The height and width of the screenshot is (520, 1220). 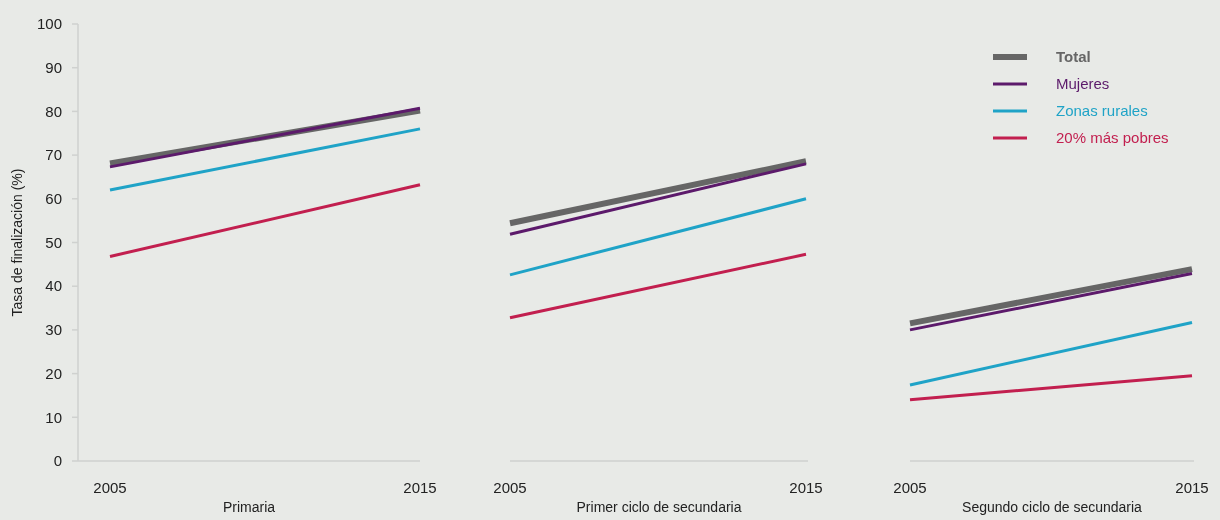 What do you see at coordinates (53, 330) in the screenshot?
I see `y-tick-label: 30` at bounding box center [53, 330].